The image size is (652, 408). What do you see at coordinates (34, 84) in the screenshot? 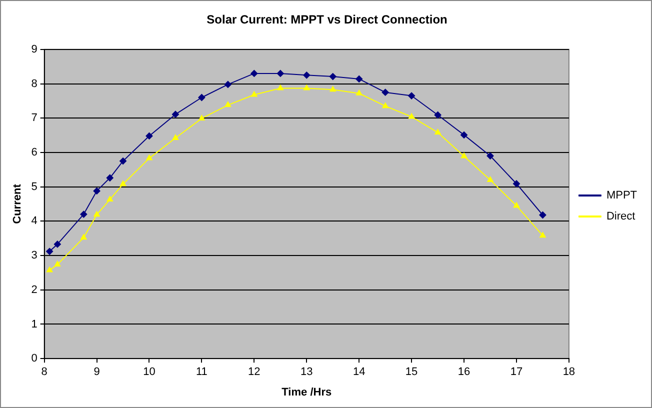
I see `y-tick-label: 8` at bounding box center [34, 84].